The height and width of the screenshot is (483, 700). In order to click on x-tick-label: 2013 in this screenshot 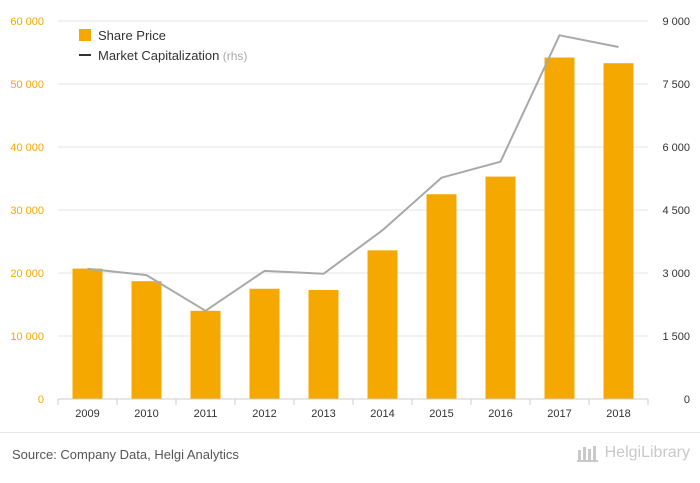, I will do `click(323, 414)`.